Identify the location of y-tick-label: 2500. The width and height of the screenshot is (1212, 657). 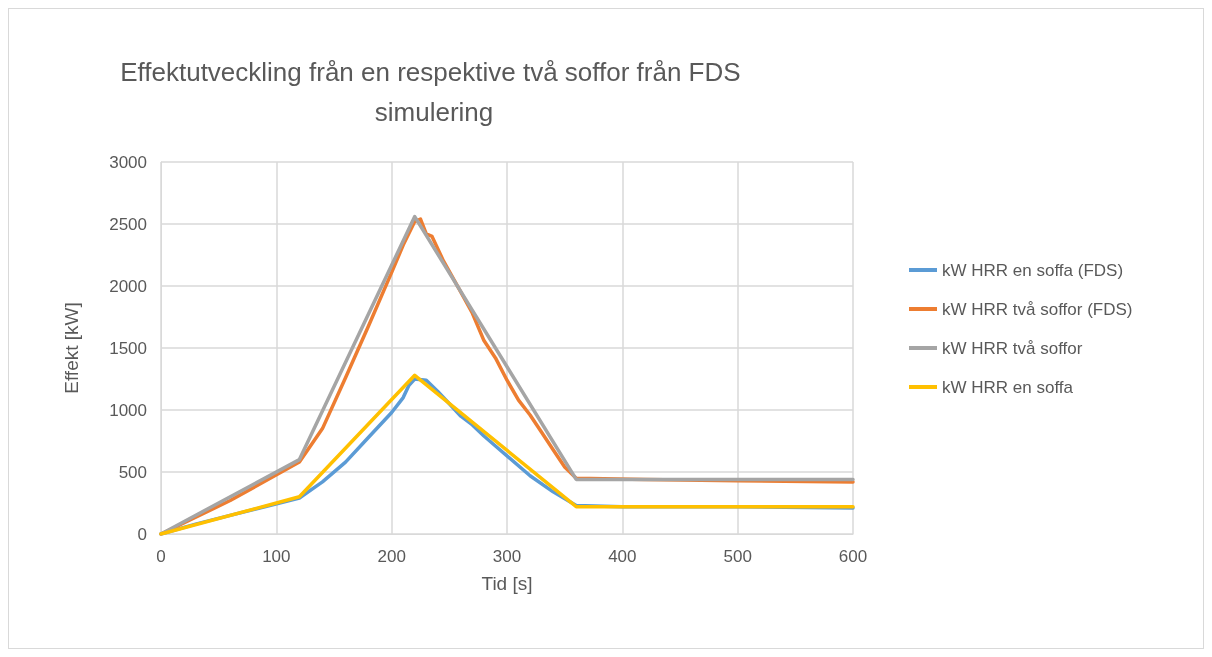
(128, 224).